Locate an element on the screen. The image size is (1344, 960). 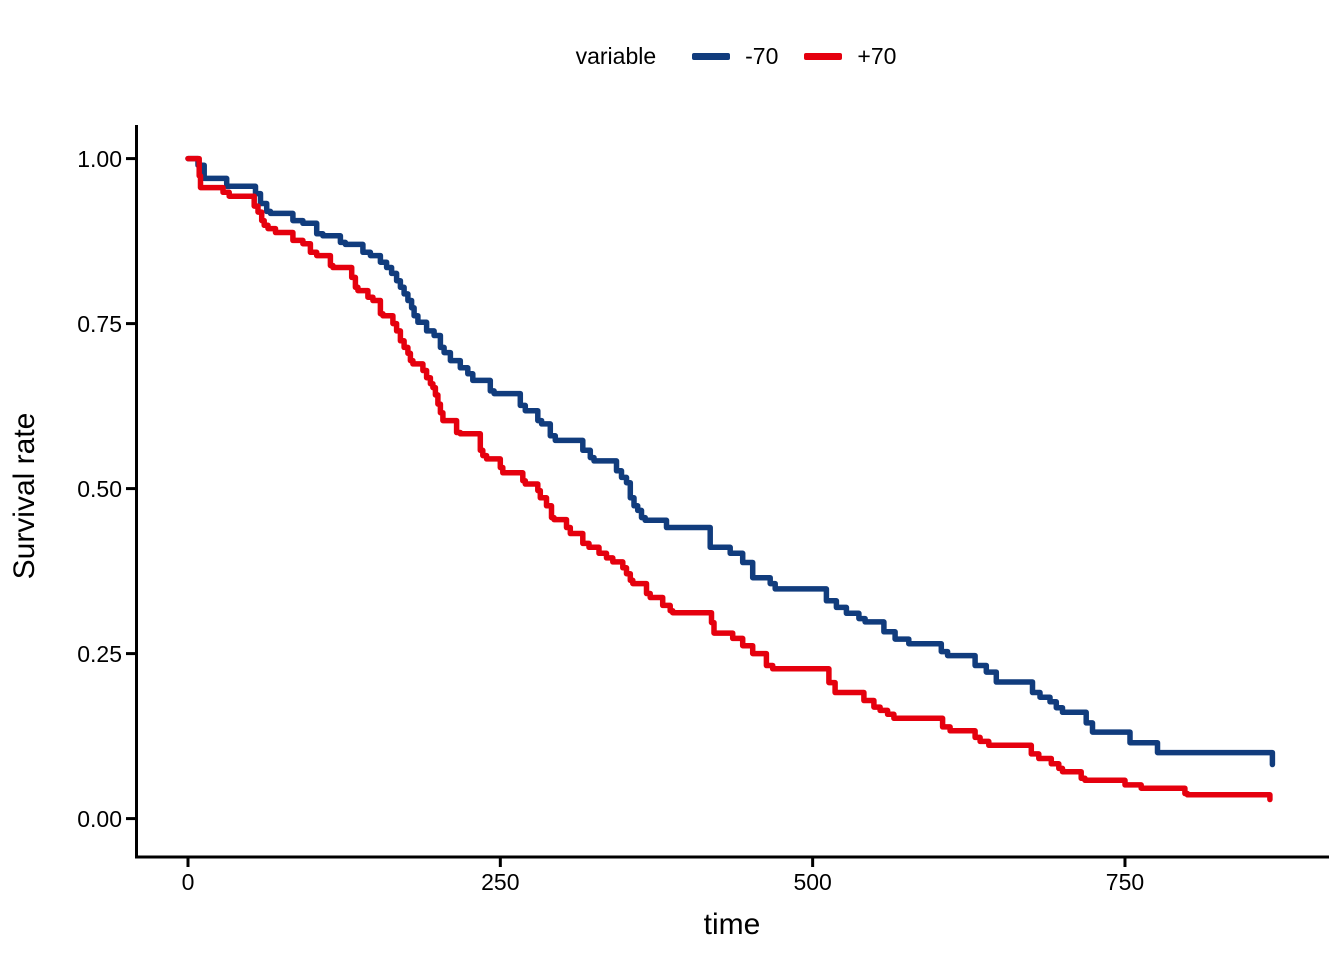
legend-label-plus-70: +70 is located at coordinates (877, 55).